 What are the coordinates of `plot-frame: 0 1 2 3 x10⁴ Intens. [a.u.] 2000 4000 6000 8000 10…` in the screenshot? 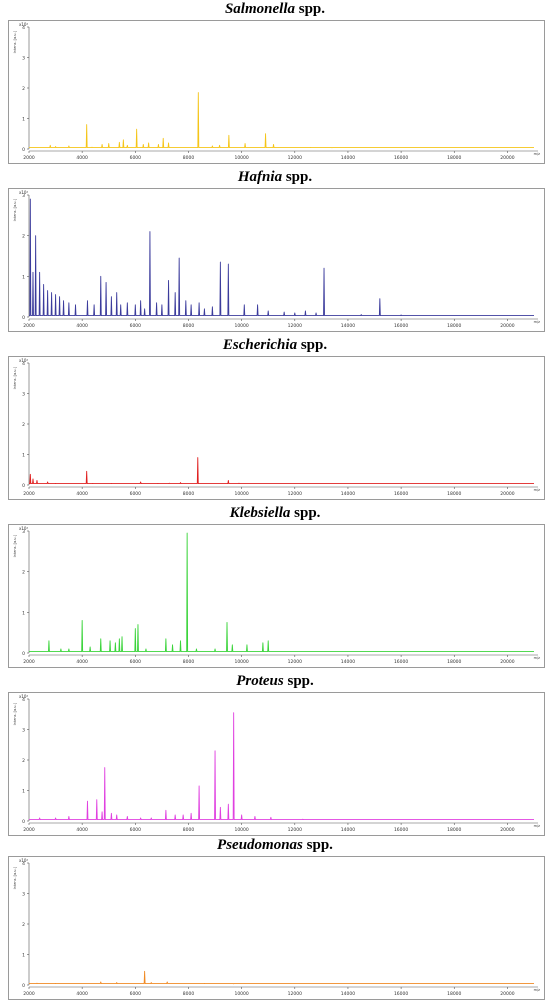 It's located at (276, 596).